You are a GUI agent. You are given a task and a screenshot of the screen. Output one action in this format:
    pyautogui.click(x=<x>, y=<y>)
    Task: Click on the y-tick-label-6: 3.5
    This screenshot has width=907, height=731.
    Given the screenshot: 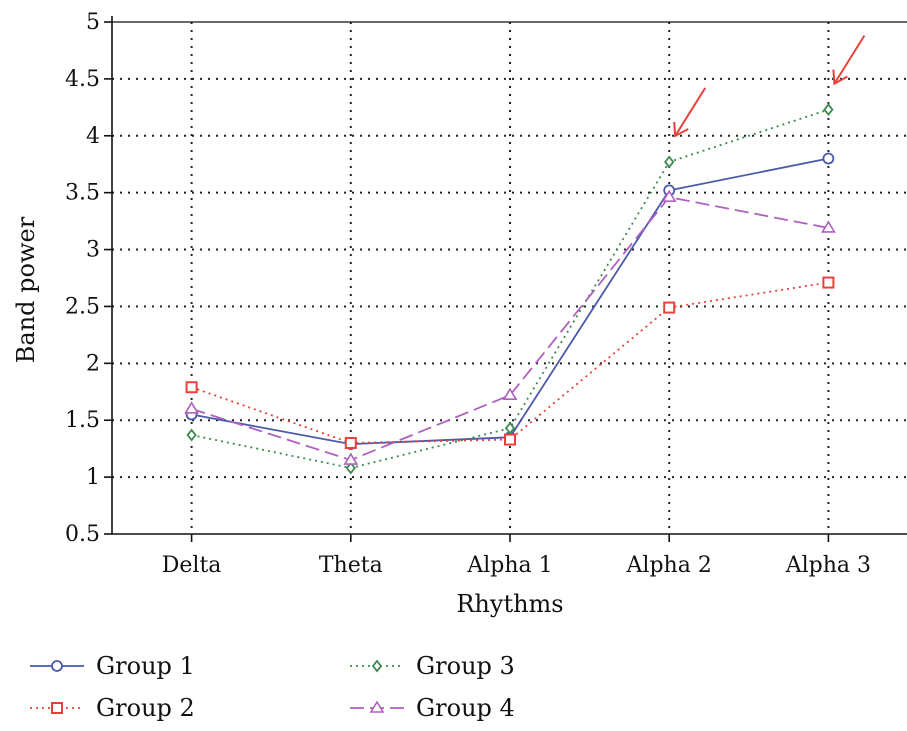 What is the action you would take?
    pyautogui.click(x=82, y=193)
    